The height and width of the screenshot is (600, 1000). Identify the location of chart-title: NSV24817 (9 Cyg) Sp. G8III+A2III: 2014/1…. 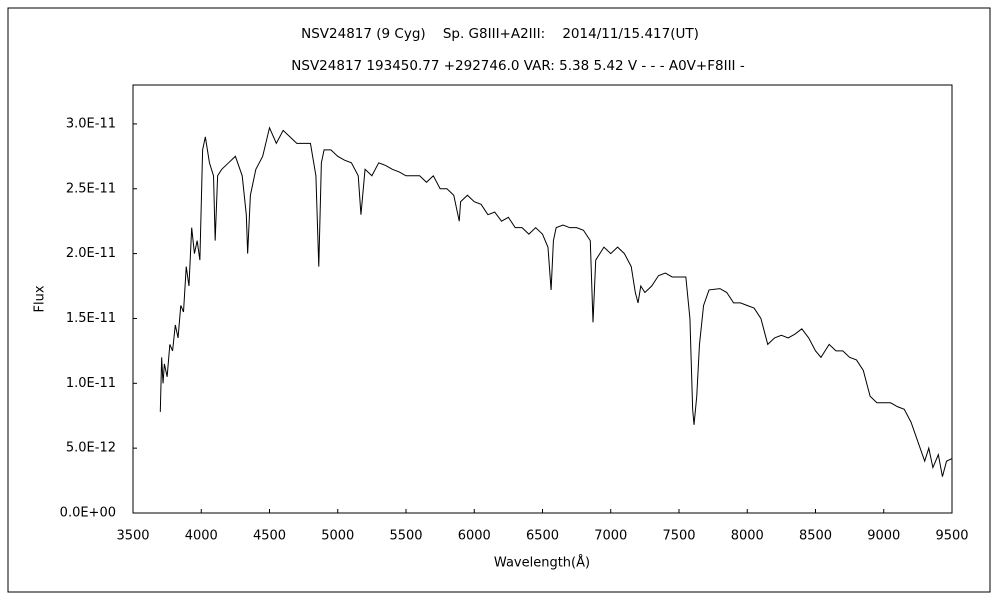
(500, 34).